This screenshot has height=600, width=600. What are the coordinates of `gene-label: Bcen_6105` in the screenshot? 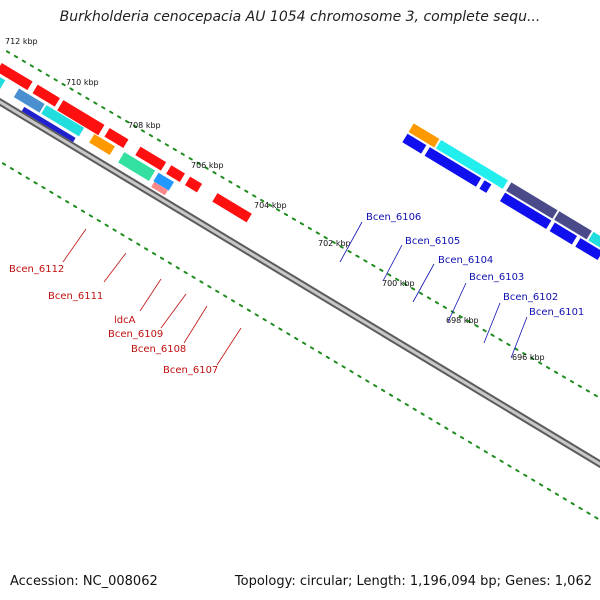 It's located at (432, 241).